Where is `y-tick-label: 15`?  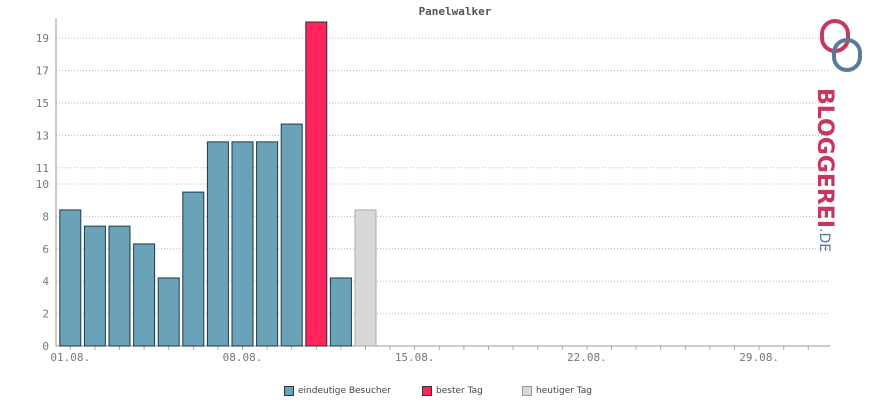
y-tick-label: 15 is located at coordinates (42, 103).